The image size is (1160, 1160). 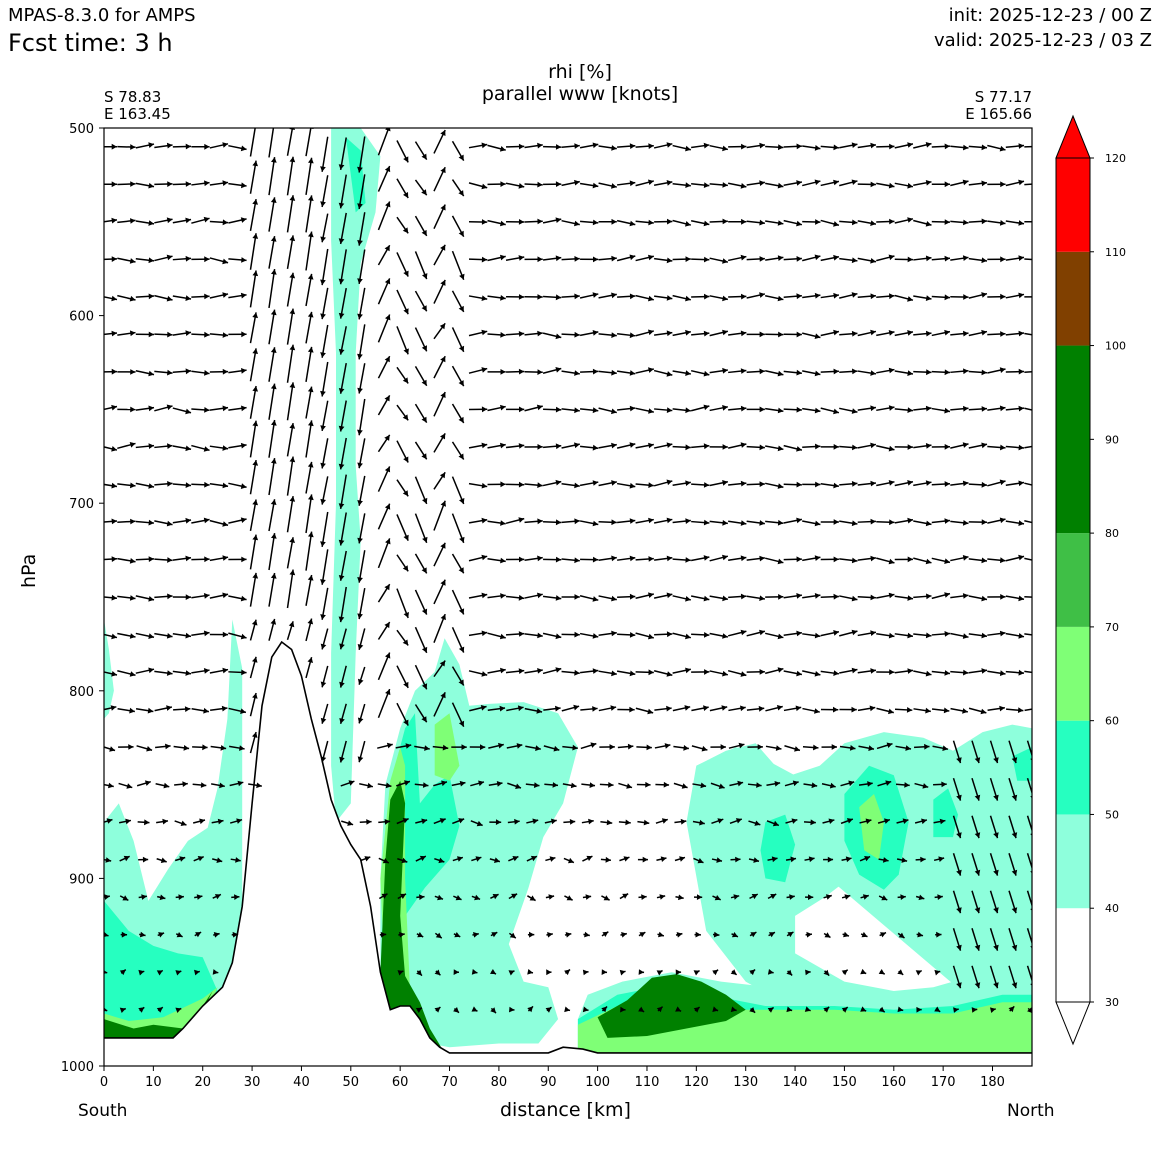 What do you see at coordinates (1115, 252) in the screenshot?
I see `colorbar-tick-label: 110` at bounding box center [1115, 252].